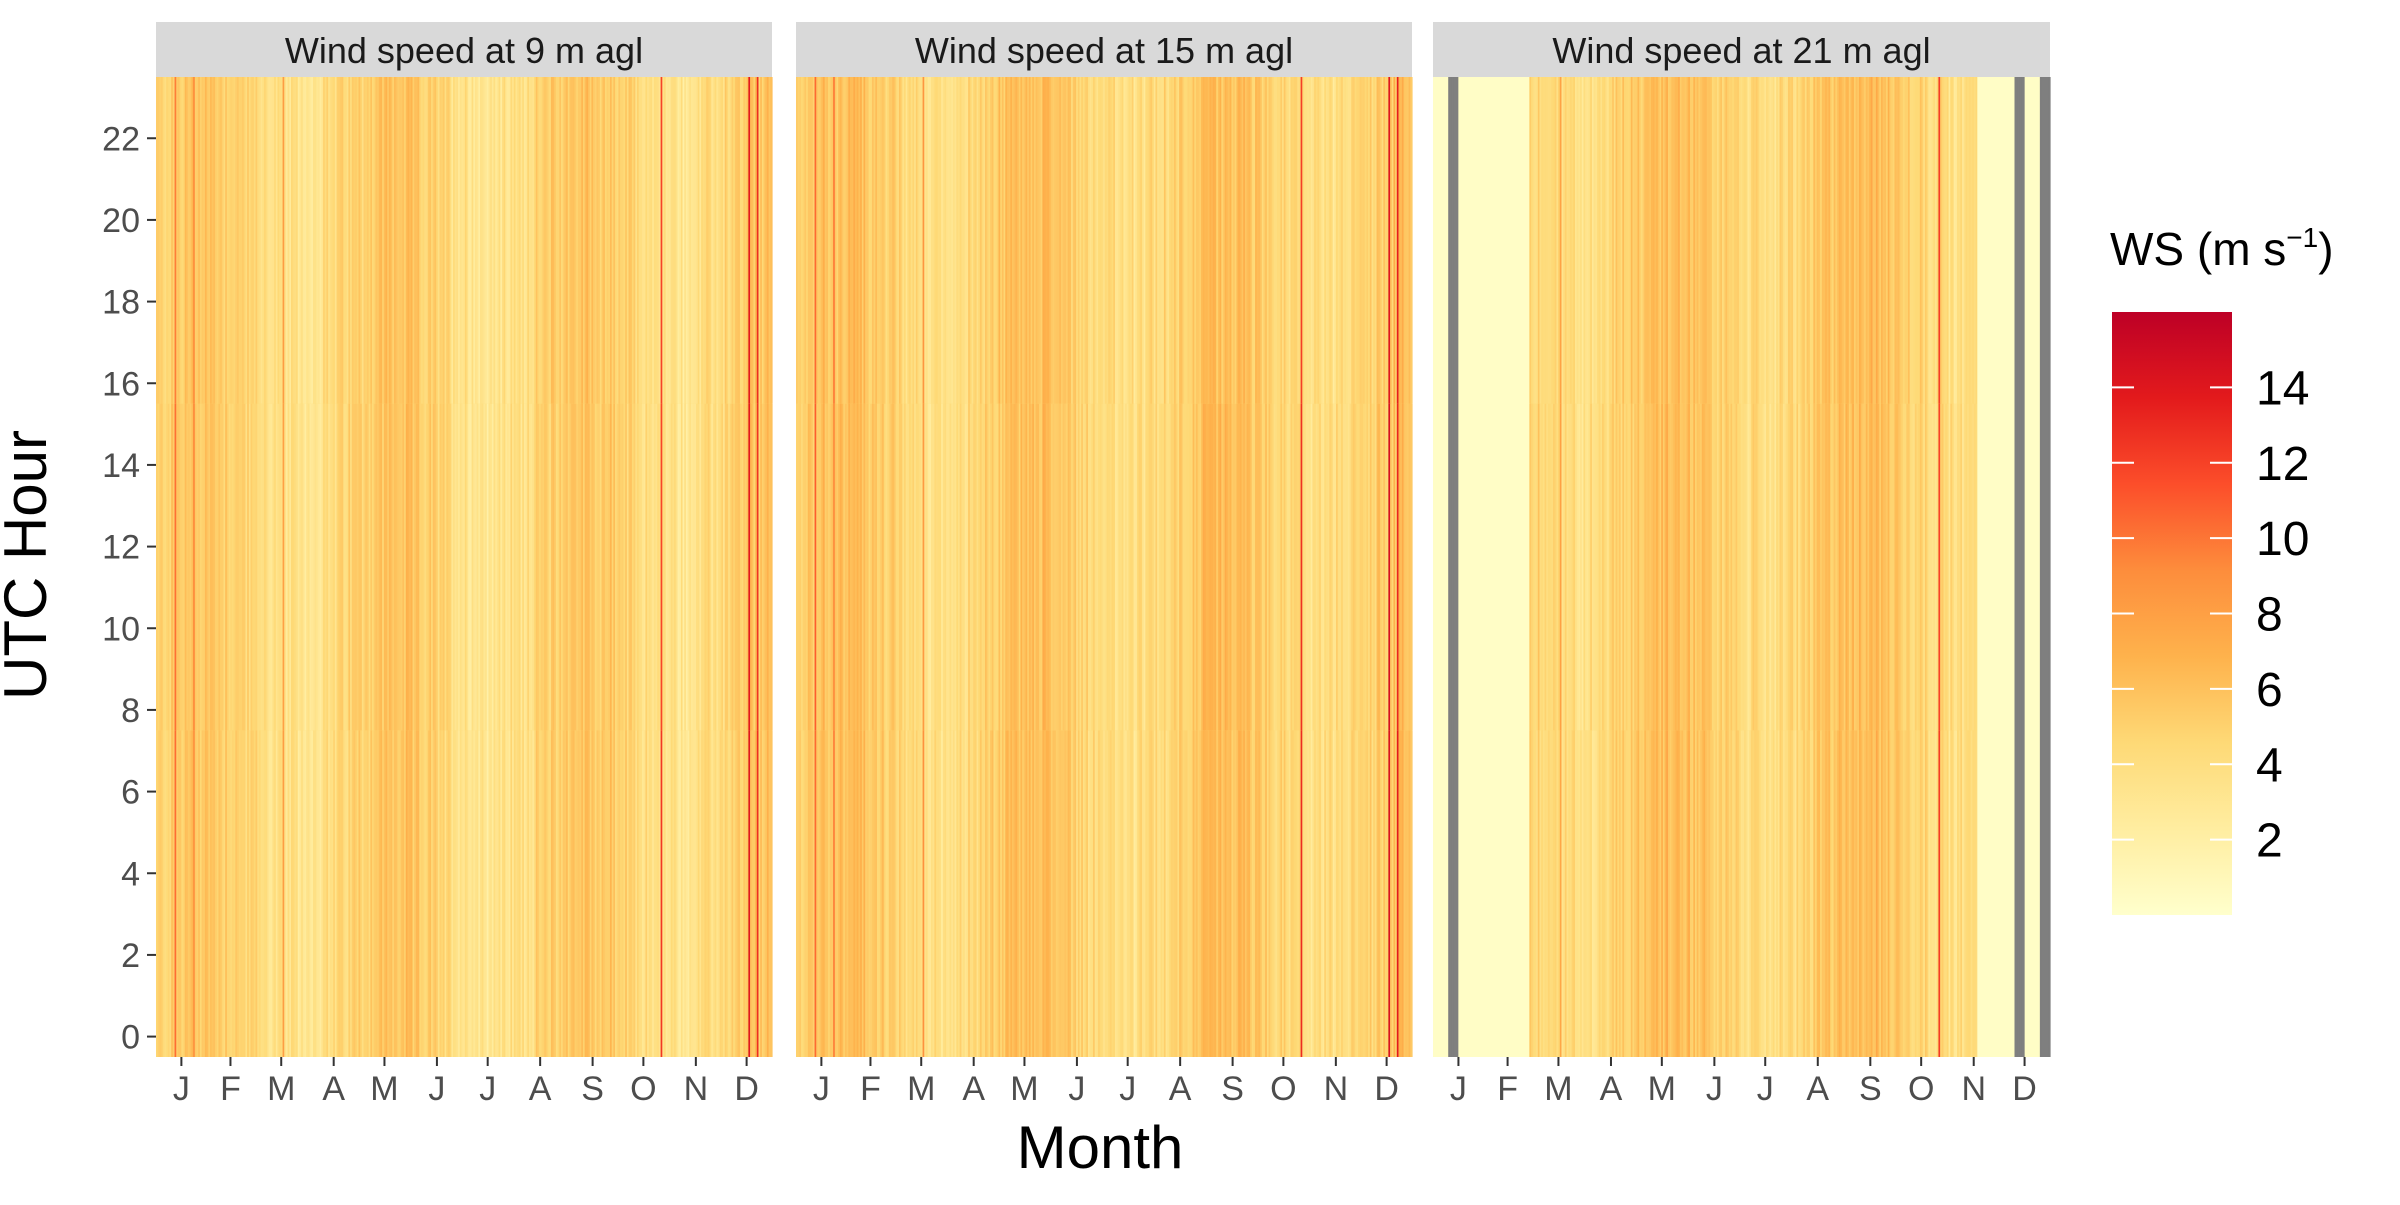 This screenshot has width=2400, height=1205. Describe the element at coordinates (2041, 567) in the screenshot. I see `heatmap-cell-missing` at that location.